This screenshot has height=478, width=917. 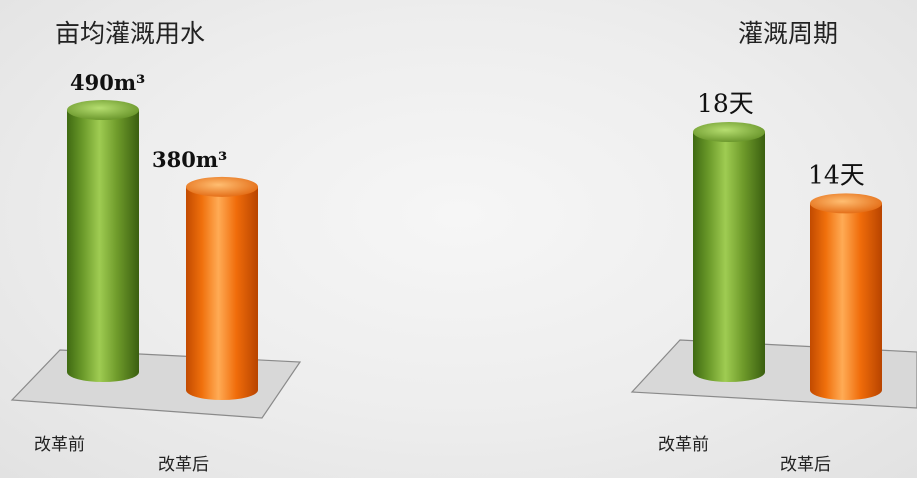 What do you see at coordinates (130, 33) in the screenshot?
I see `chart-title: 亩均灌溉用水` at bounding box center [130, 33].